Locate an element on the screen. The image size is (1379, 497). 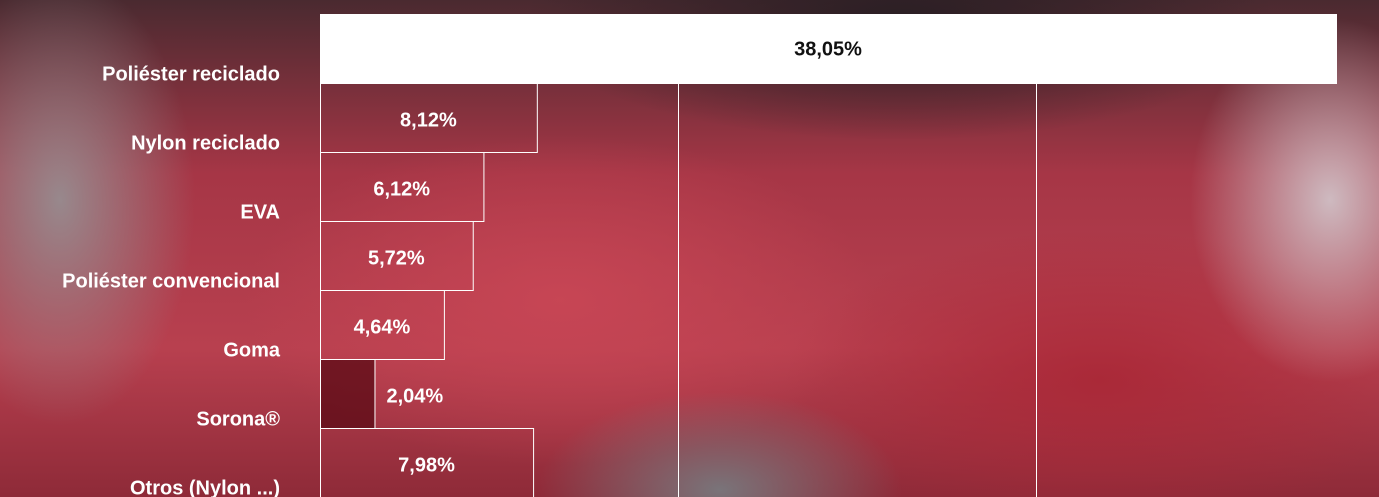
value-label: 6,12% is located at coordinates (401, 189).